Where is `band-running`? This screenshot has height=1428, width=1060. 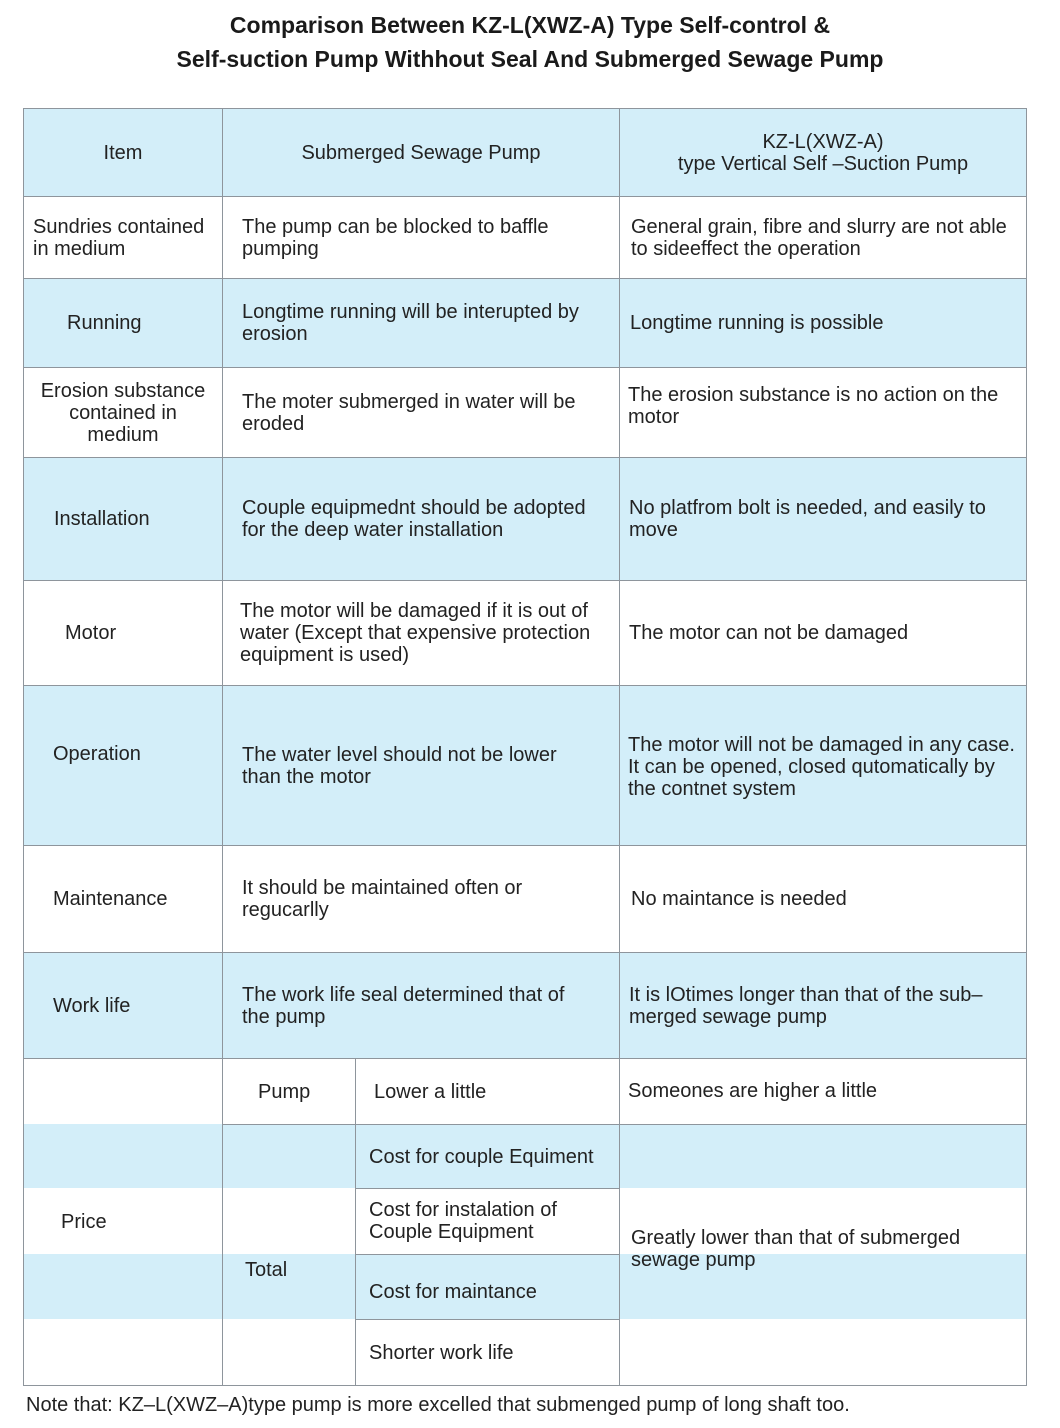 band-running is located at coordinates (525, 322).